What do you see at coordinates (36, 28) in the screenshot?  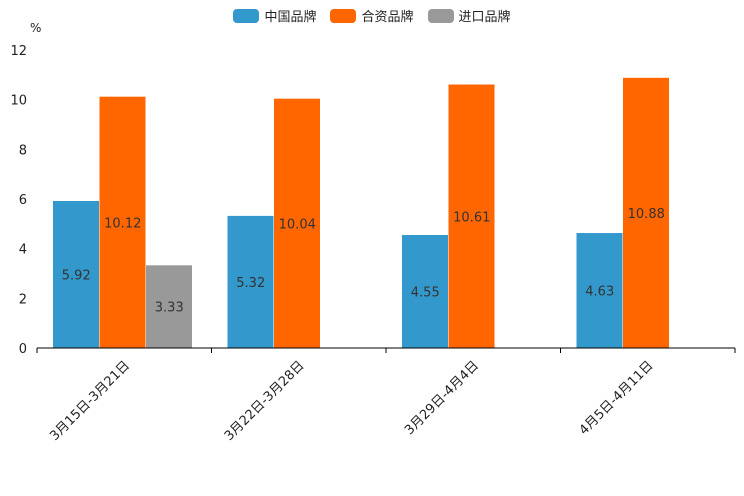 I see `y-axis-unit-label: %` at bounding box center [36, 28].